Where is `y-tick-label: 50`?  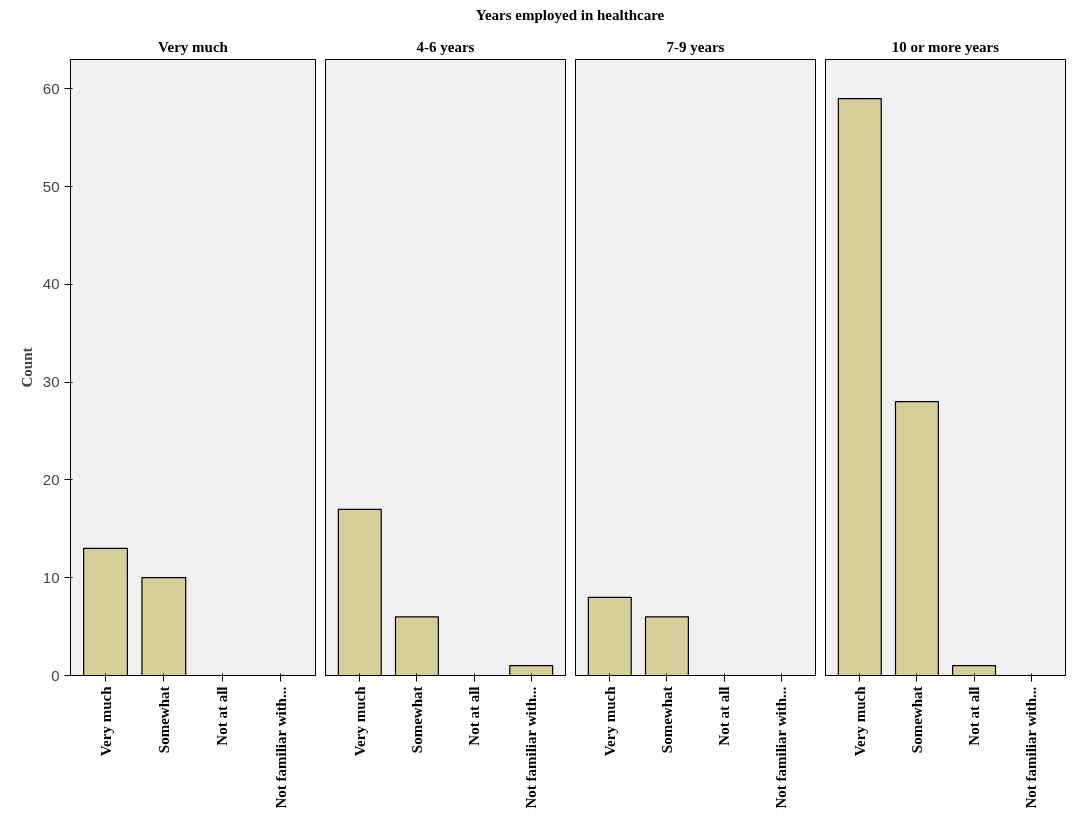 y-tick-label: 50 is located at coordinates (51, 187).